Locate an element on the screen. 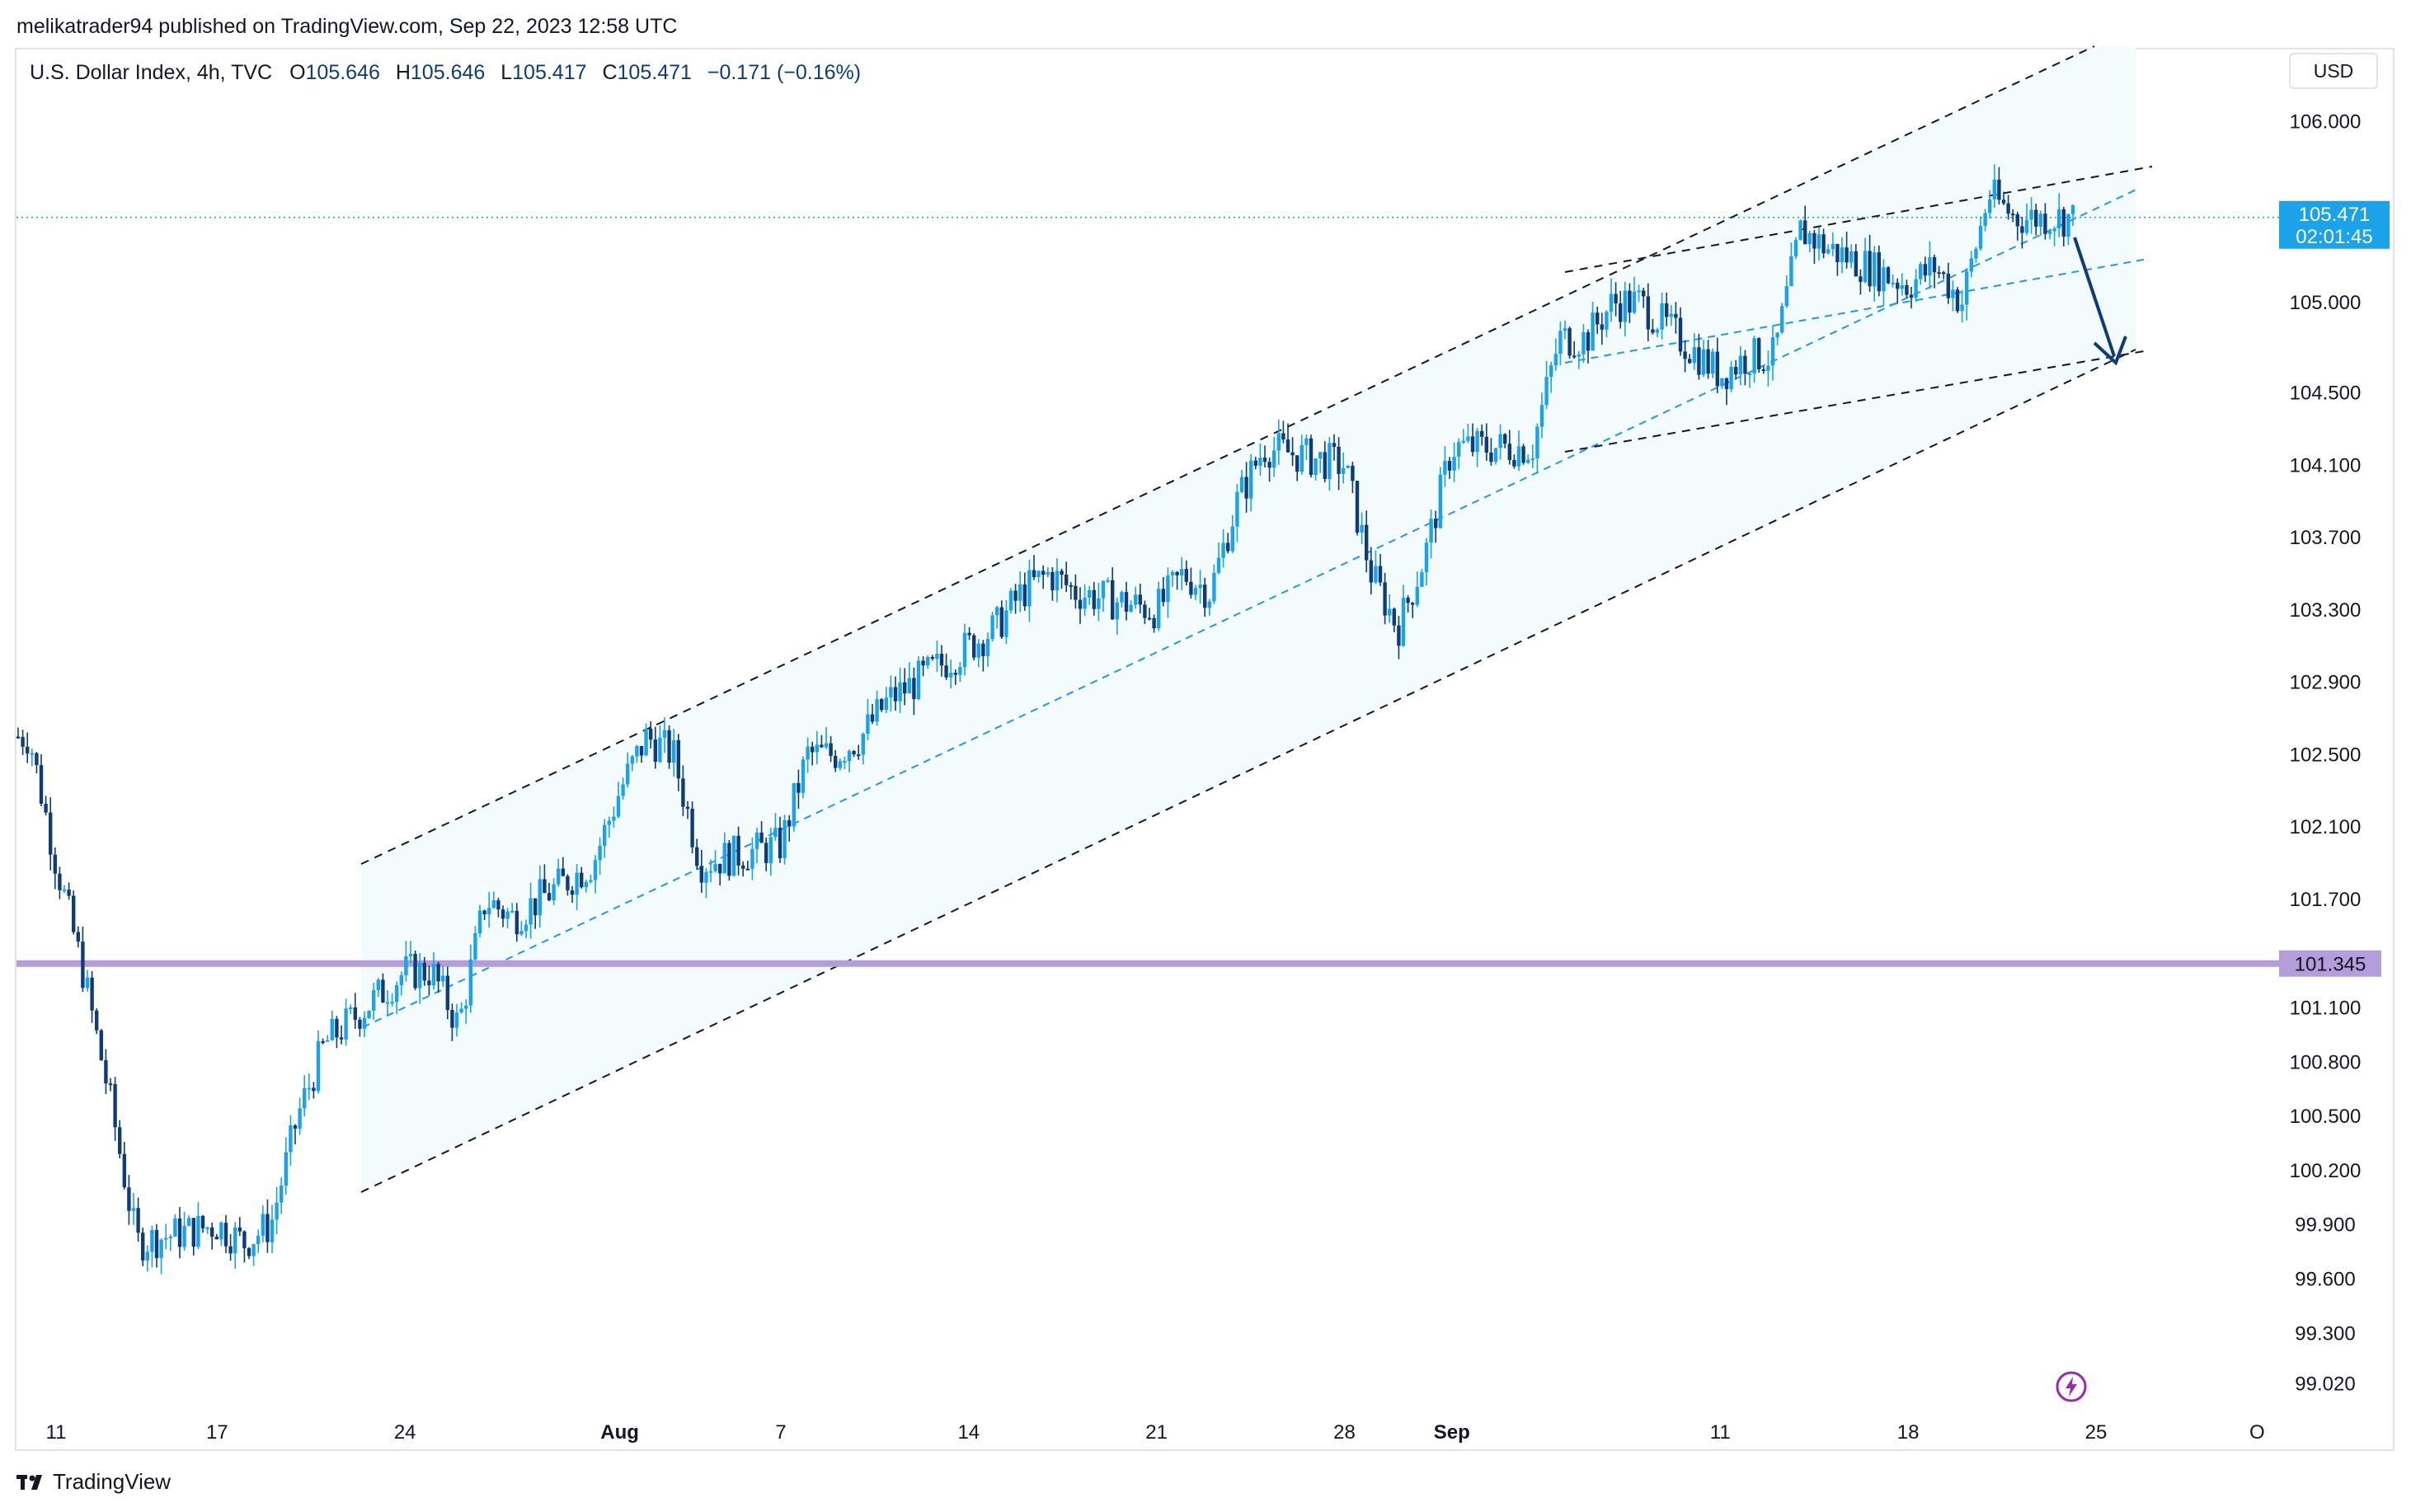  price-tick-label: 99.900 is located at coordinates (2325, 1225).